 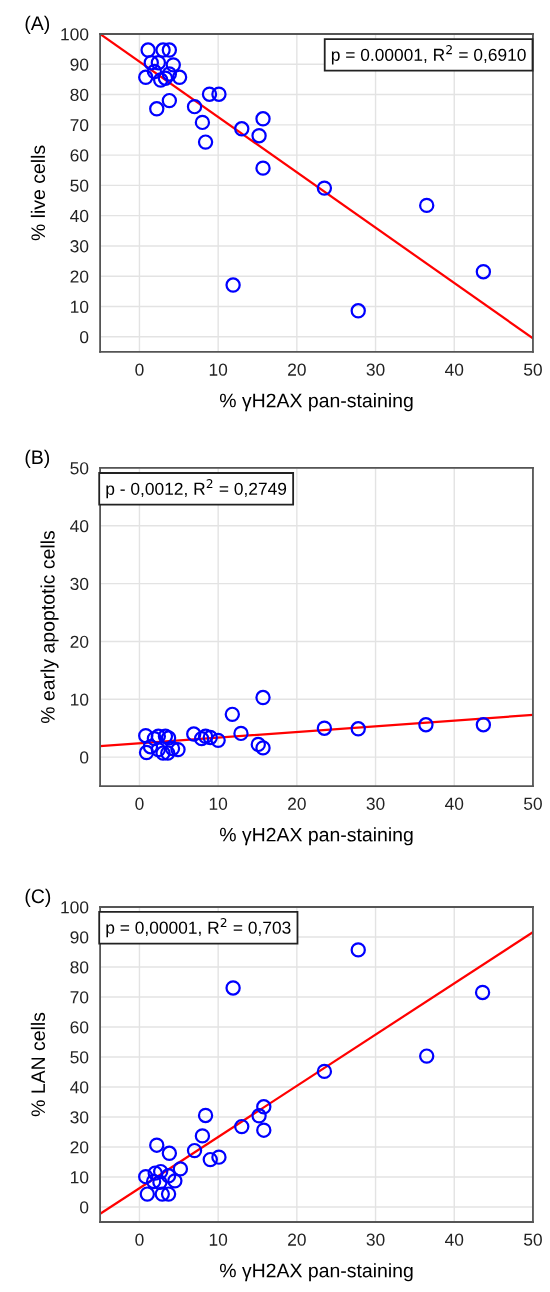 What do you see at coordinates (38, 897) in the screenshot?
I see `text: (C)` at bounding box center [38, 897].